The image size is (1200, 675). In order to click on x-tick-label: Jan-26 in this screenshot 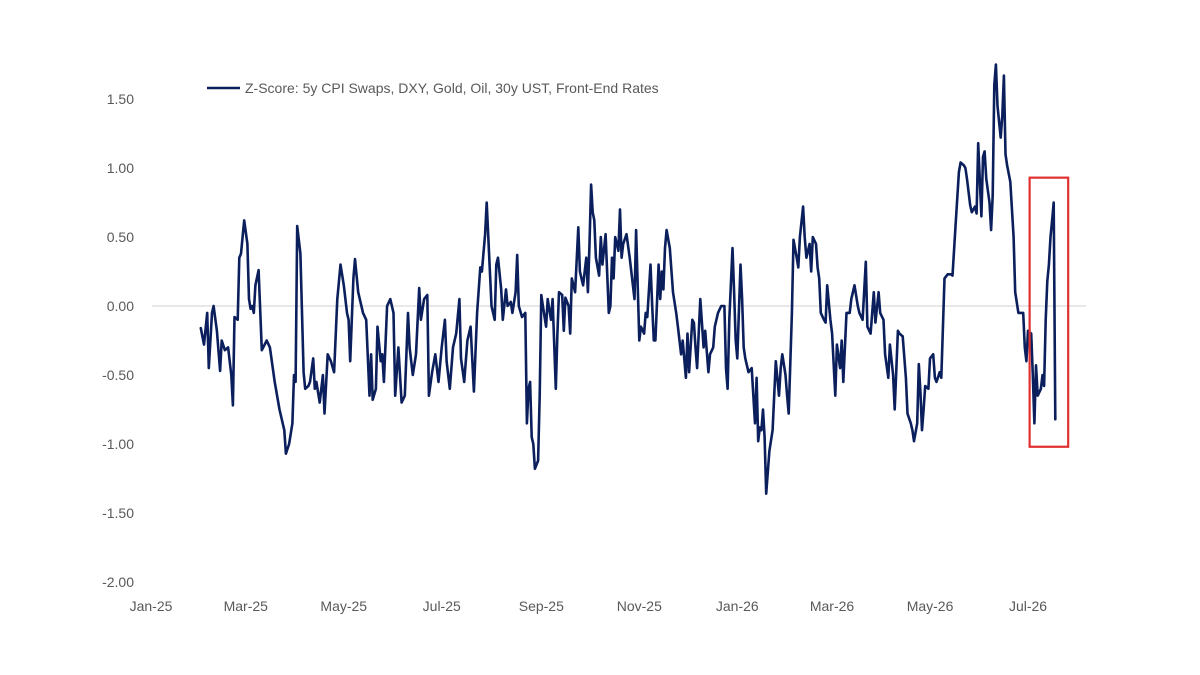, I will do `click(737, 606)`.